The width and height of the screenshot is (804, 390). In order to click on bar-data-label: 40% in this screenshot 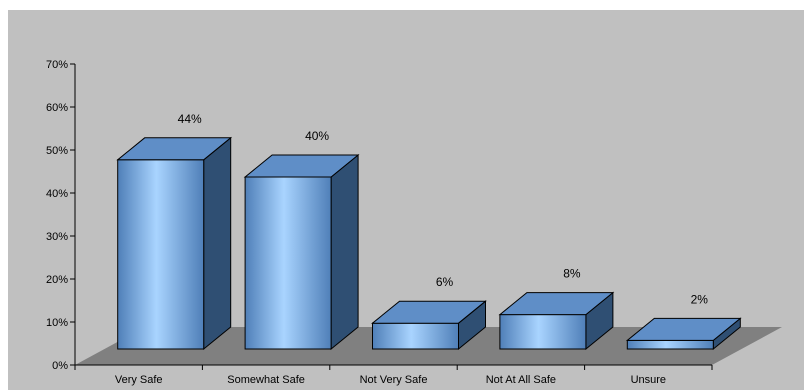, I will do `click(317, 136)`.